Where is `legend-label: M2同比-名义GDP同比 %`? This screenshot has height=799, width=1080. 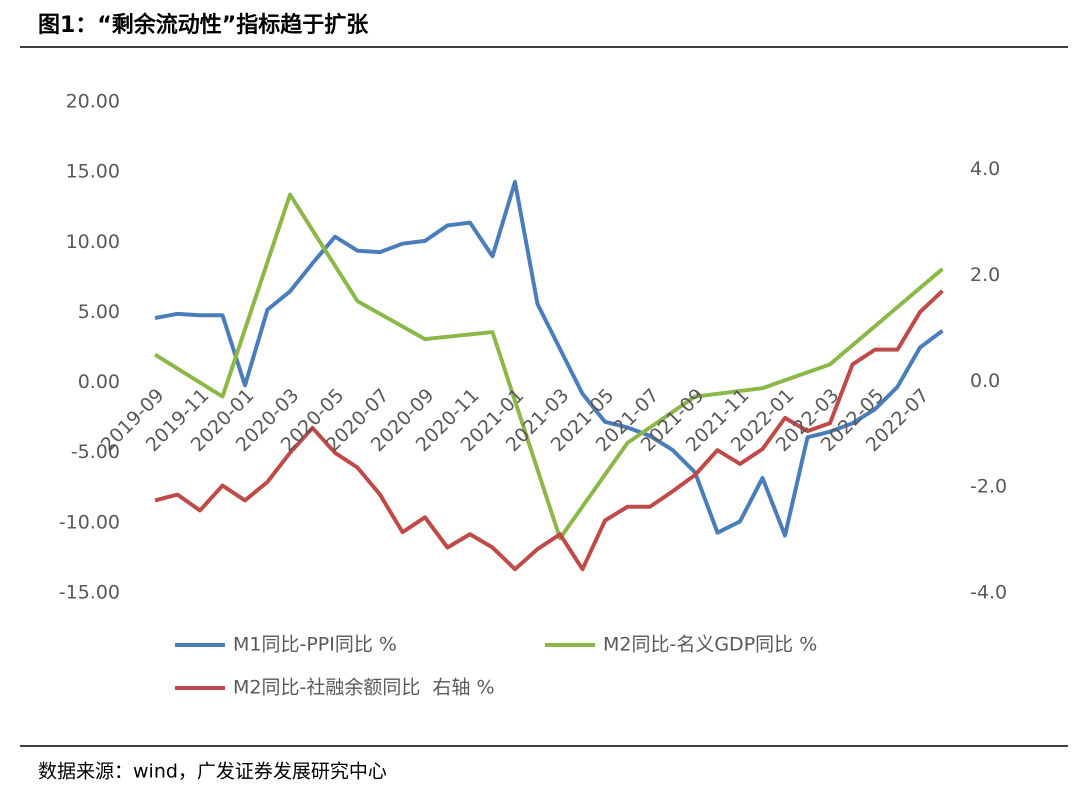 legend-label: M2同比-名义GDP同比 % is located at coordinates (710, 645).